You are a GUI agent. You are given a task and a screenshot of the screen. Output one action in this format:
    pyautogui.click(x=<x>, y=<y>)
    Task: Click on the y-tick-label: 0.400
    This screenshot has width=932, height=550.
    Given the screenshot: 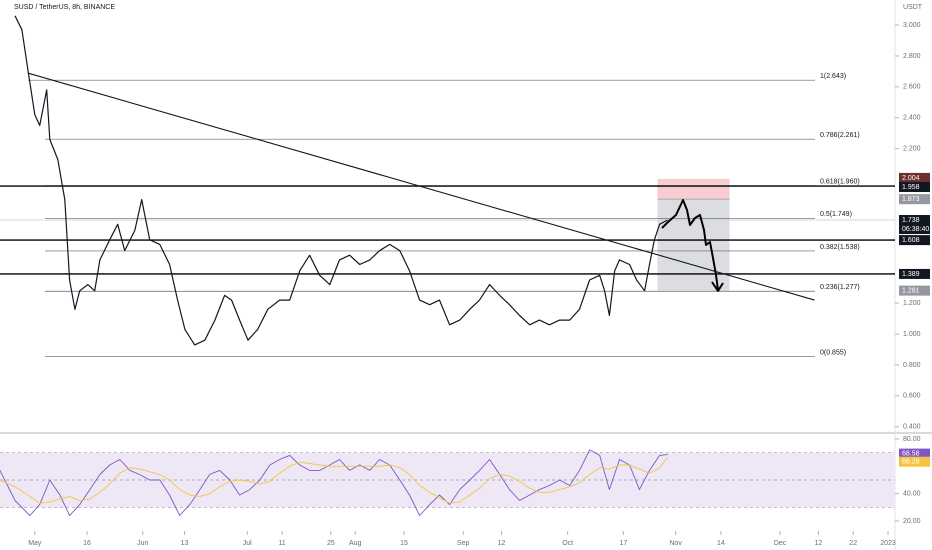 What is the action you would take?
    pyautogui.click(x=912, y=427)
    